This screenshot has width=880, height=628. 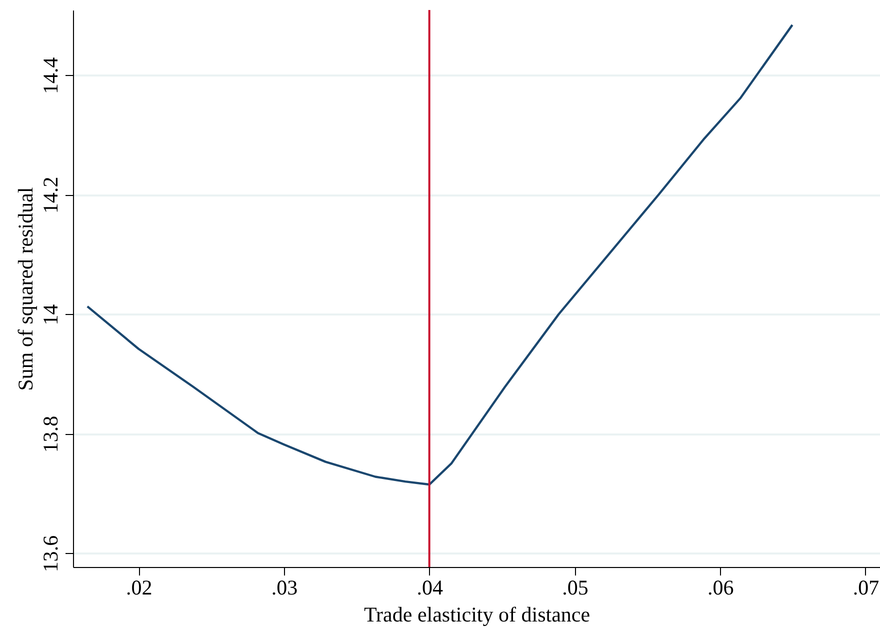 I want to click on x-tick-label: .07, so click(x=866, y=588).